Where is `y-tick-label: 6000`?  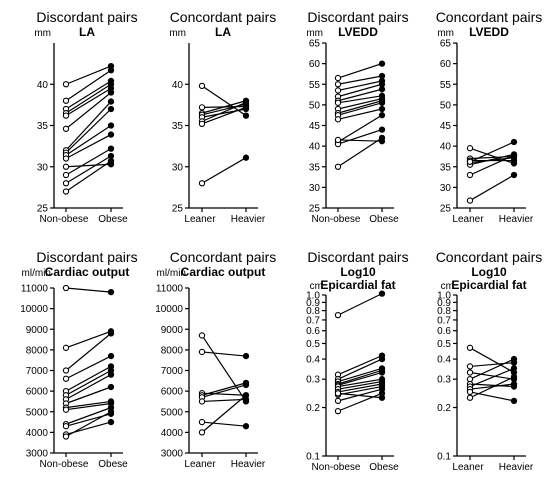 y-tick-label: 6000 is located at coordinates (37, 392).